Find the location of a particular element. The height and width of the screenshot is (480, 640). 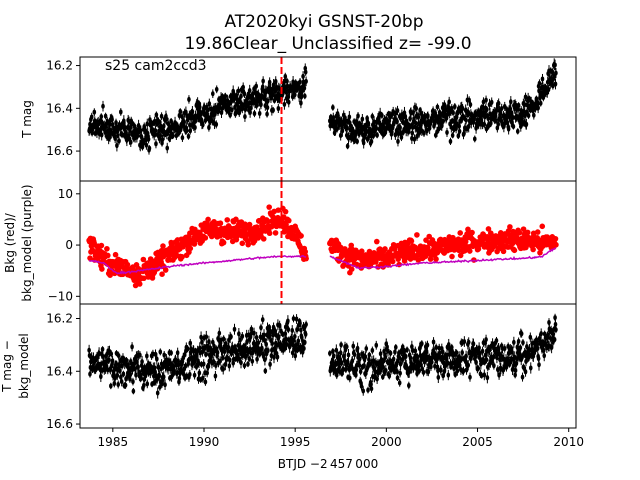

middle-panel-ylabel-line2: bkg_model (purple) is located at coordinates (27, 242).